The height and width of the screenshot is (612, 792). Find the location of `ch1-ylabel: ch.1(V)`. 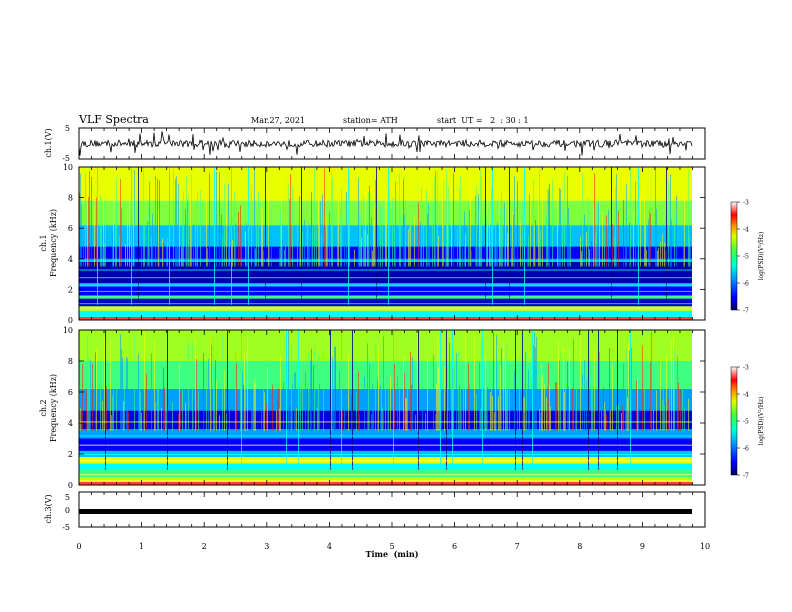

ch1-ylabel: ch.1(V) is located at coordinates (48, 142).